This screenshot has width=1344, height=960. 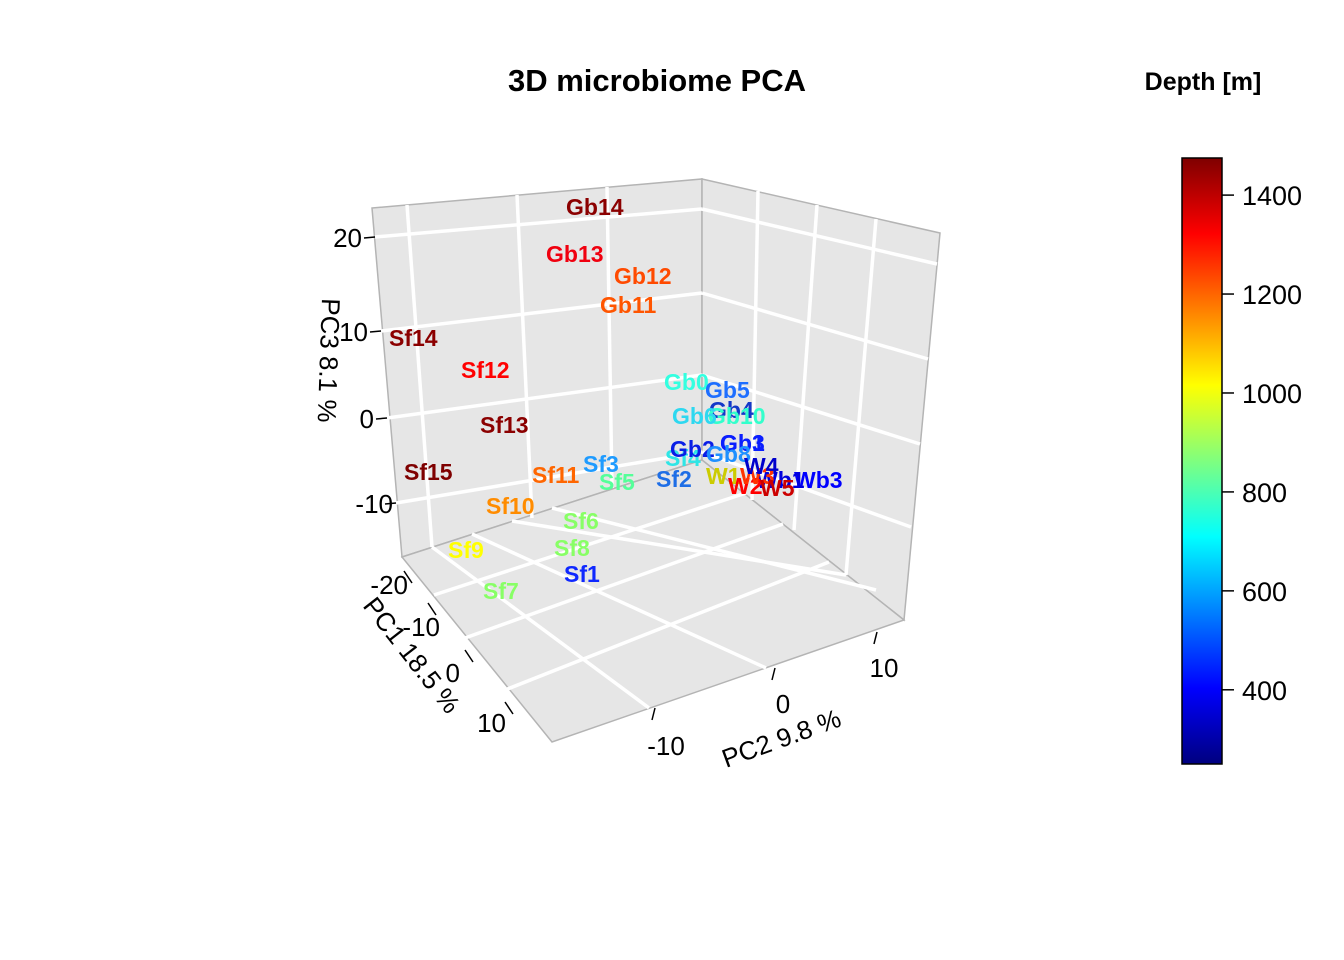 What do you see at coordinates (745, 486) in the screenshot?
I see `point-label-w2: W2` at bounding box center [745, 486].